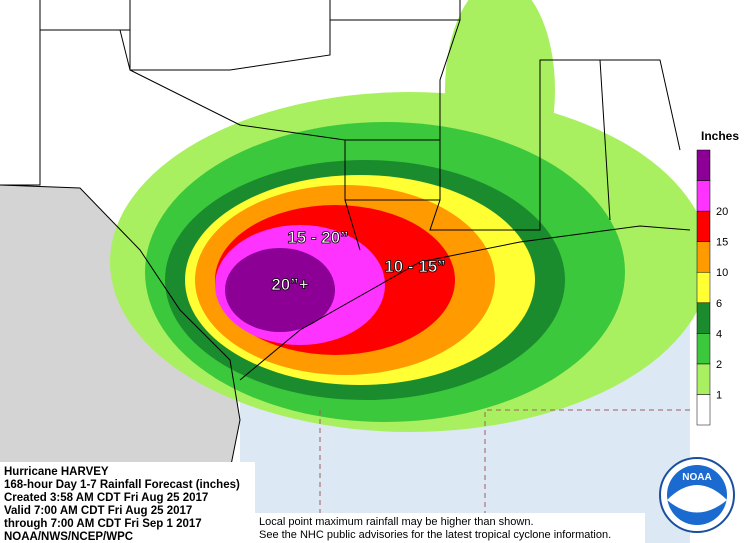 The image size is (750, 543). I want to click on title-box, so click(127, 502).